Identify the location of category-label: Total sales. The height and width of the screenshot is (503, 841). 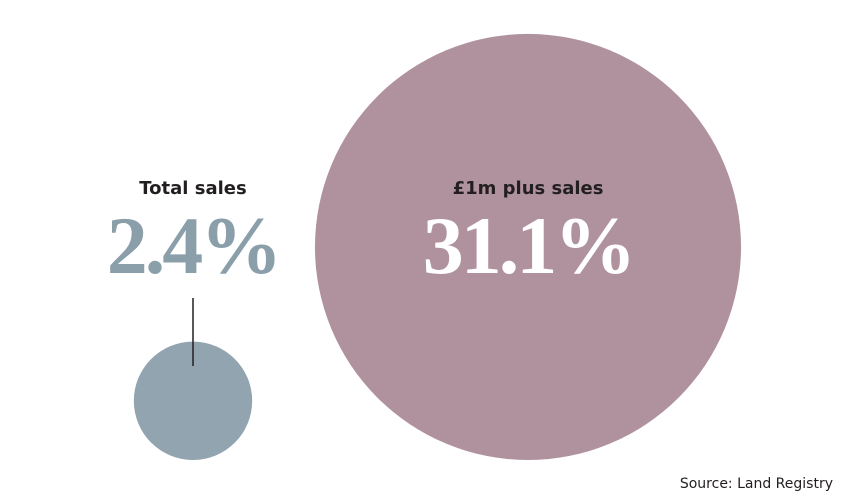
(192, 188).